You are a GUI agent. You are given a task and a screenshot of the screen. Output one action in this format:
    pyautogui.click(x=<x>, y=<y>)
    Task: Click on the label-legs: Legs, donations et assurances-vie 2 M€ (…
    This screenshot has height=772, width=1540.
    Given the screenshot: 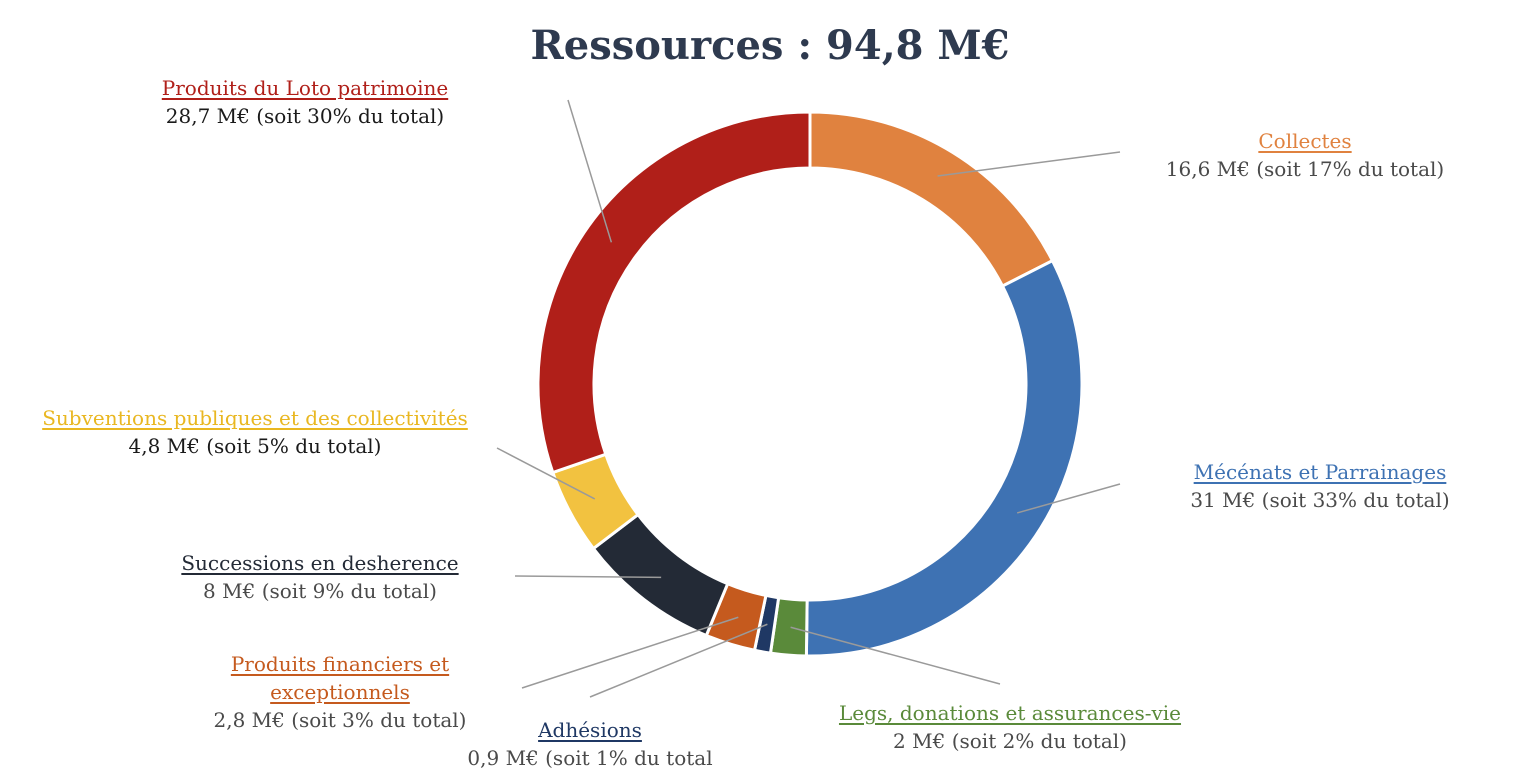 What is the action you would take?
    pyautogui.click(x=1010, y=727)
    